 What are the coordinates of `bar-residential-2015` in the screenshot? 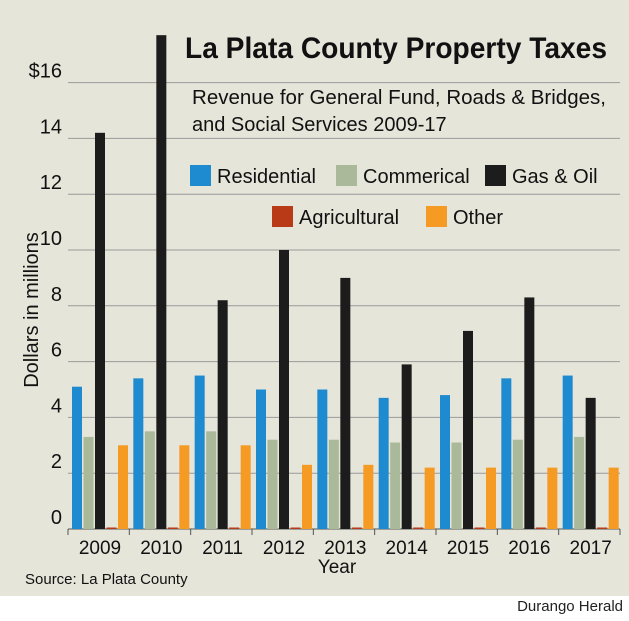 It's located at (445, 462).